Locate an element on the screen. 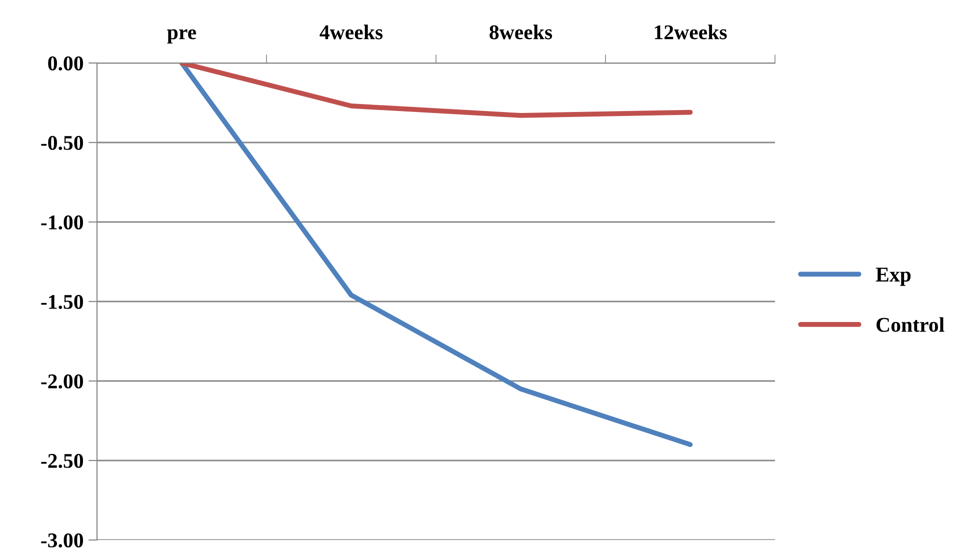 The width and height of the screenshot is (961, 554). line-series is located at coordinates (436, 90).